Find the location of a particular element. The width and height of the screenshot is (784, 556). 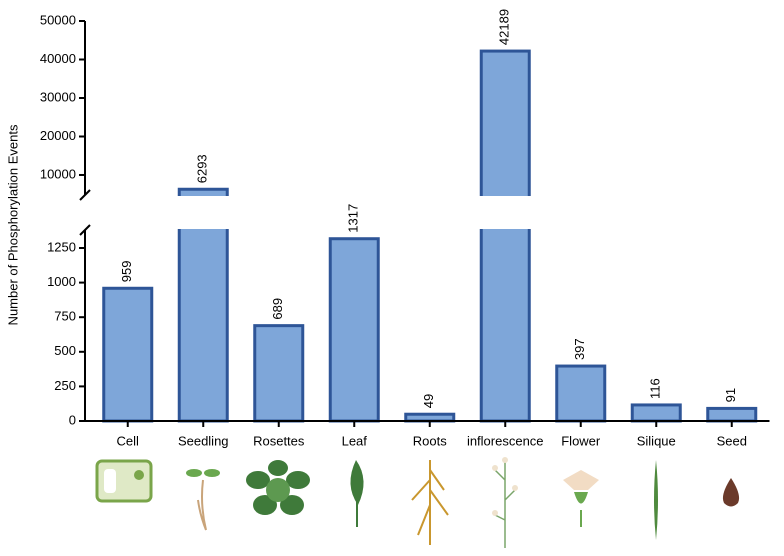

x-tick-label: Cell is located at coordinates (128, 440).